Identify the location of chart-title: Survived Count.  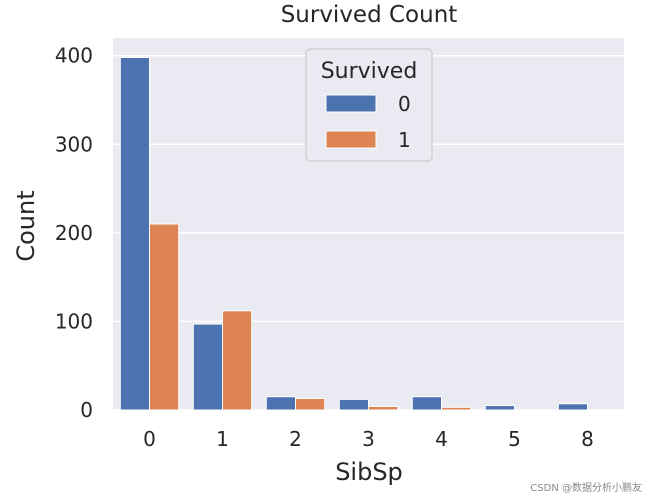
(369, 15).